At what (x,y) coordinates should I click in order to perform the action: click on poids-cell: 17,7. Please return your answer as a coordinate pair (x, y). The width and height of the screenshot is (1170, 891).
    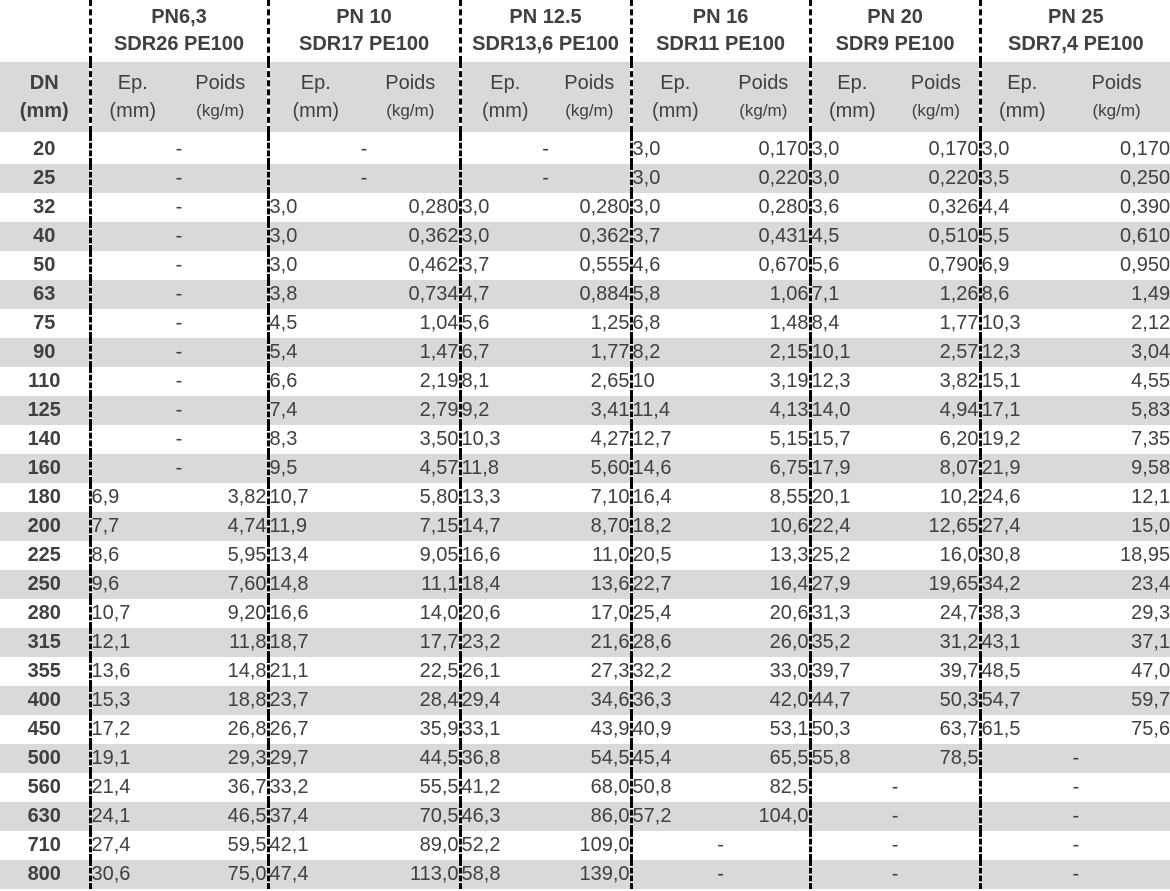
    Looking at the image, I should click on (411, 642).